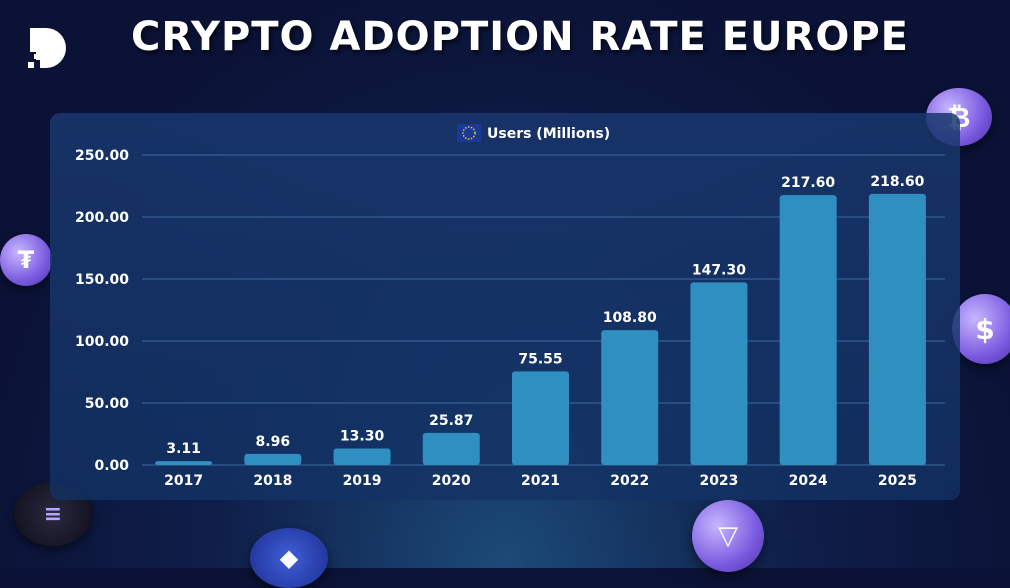  What do you see at coordinates (47, 48) in the screenshot?
I see `brand-logo` at bounding box center [47, 48].